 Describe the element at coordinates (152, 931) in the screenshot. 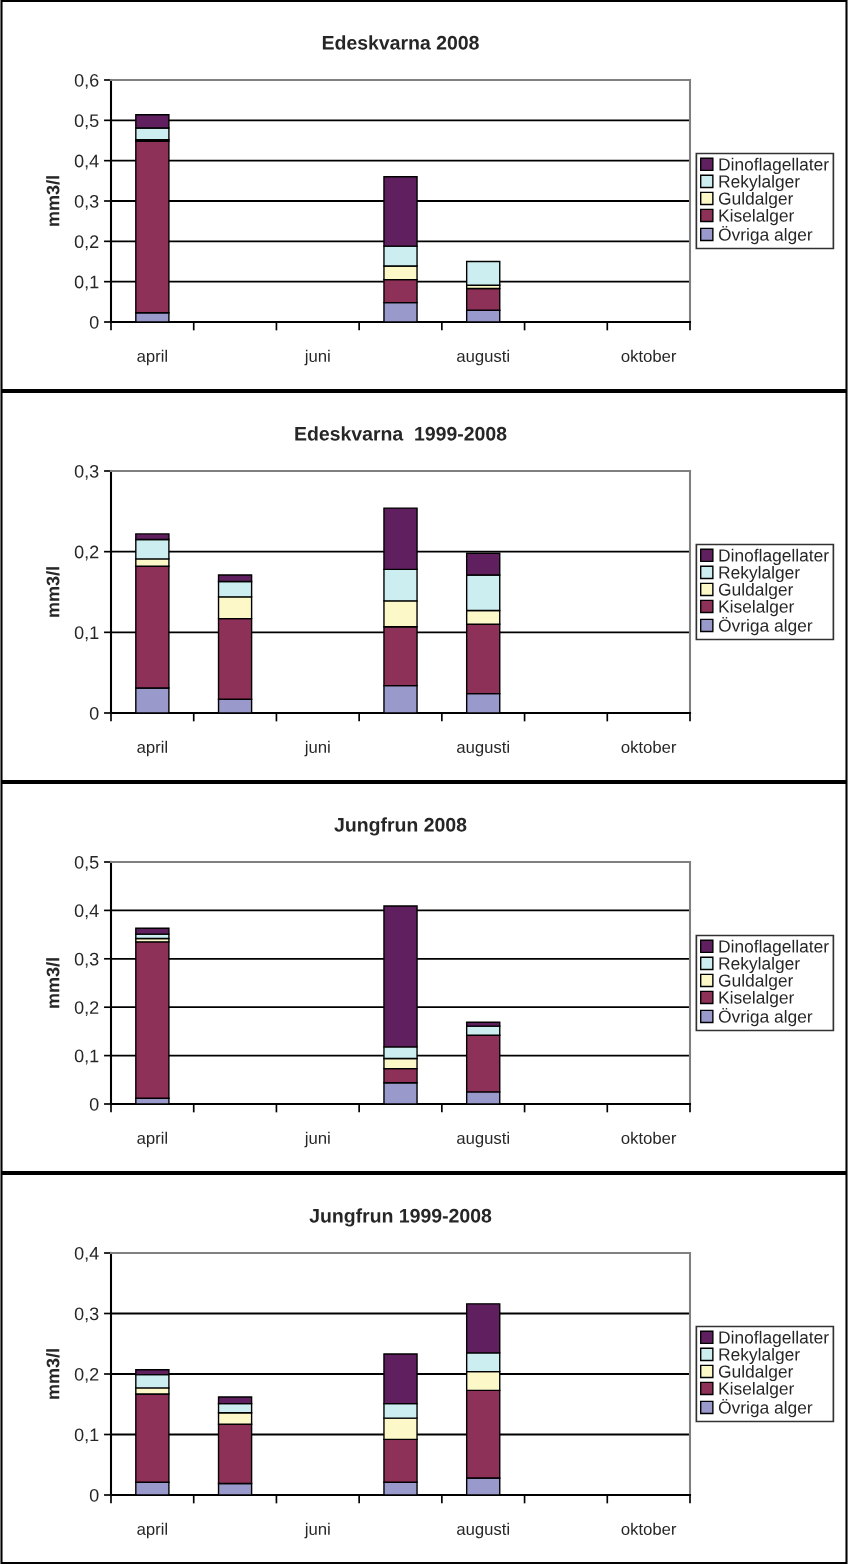

I see `bar` at that location.